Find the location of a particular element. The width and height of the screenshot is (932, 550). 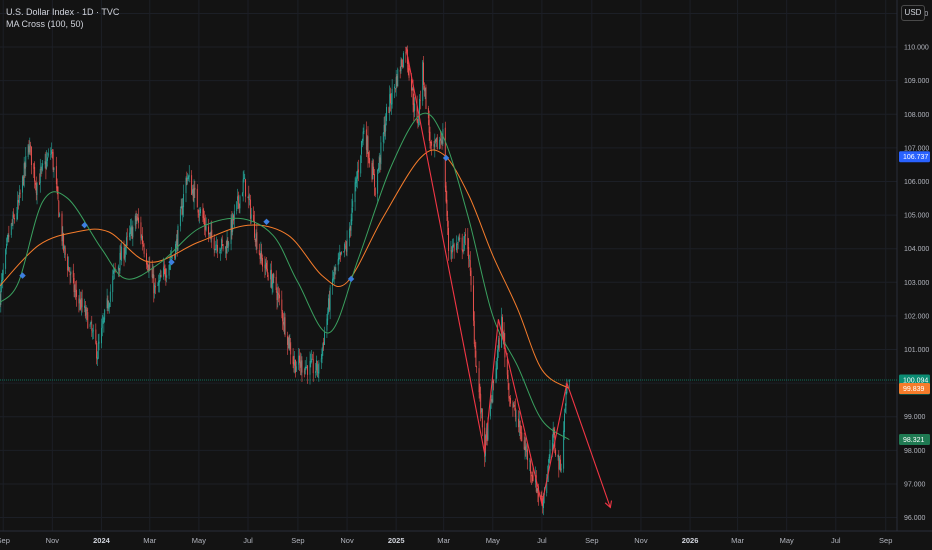

price-tick-label: 109.000 is located at coordinates (916, 81).